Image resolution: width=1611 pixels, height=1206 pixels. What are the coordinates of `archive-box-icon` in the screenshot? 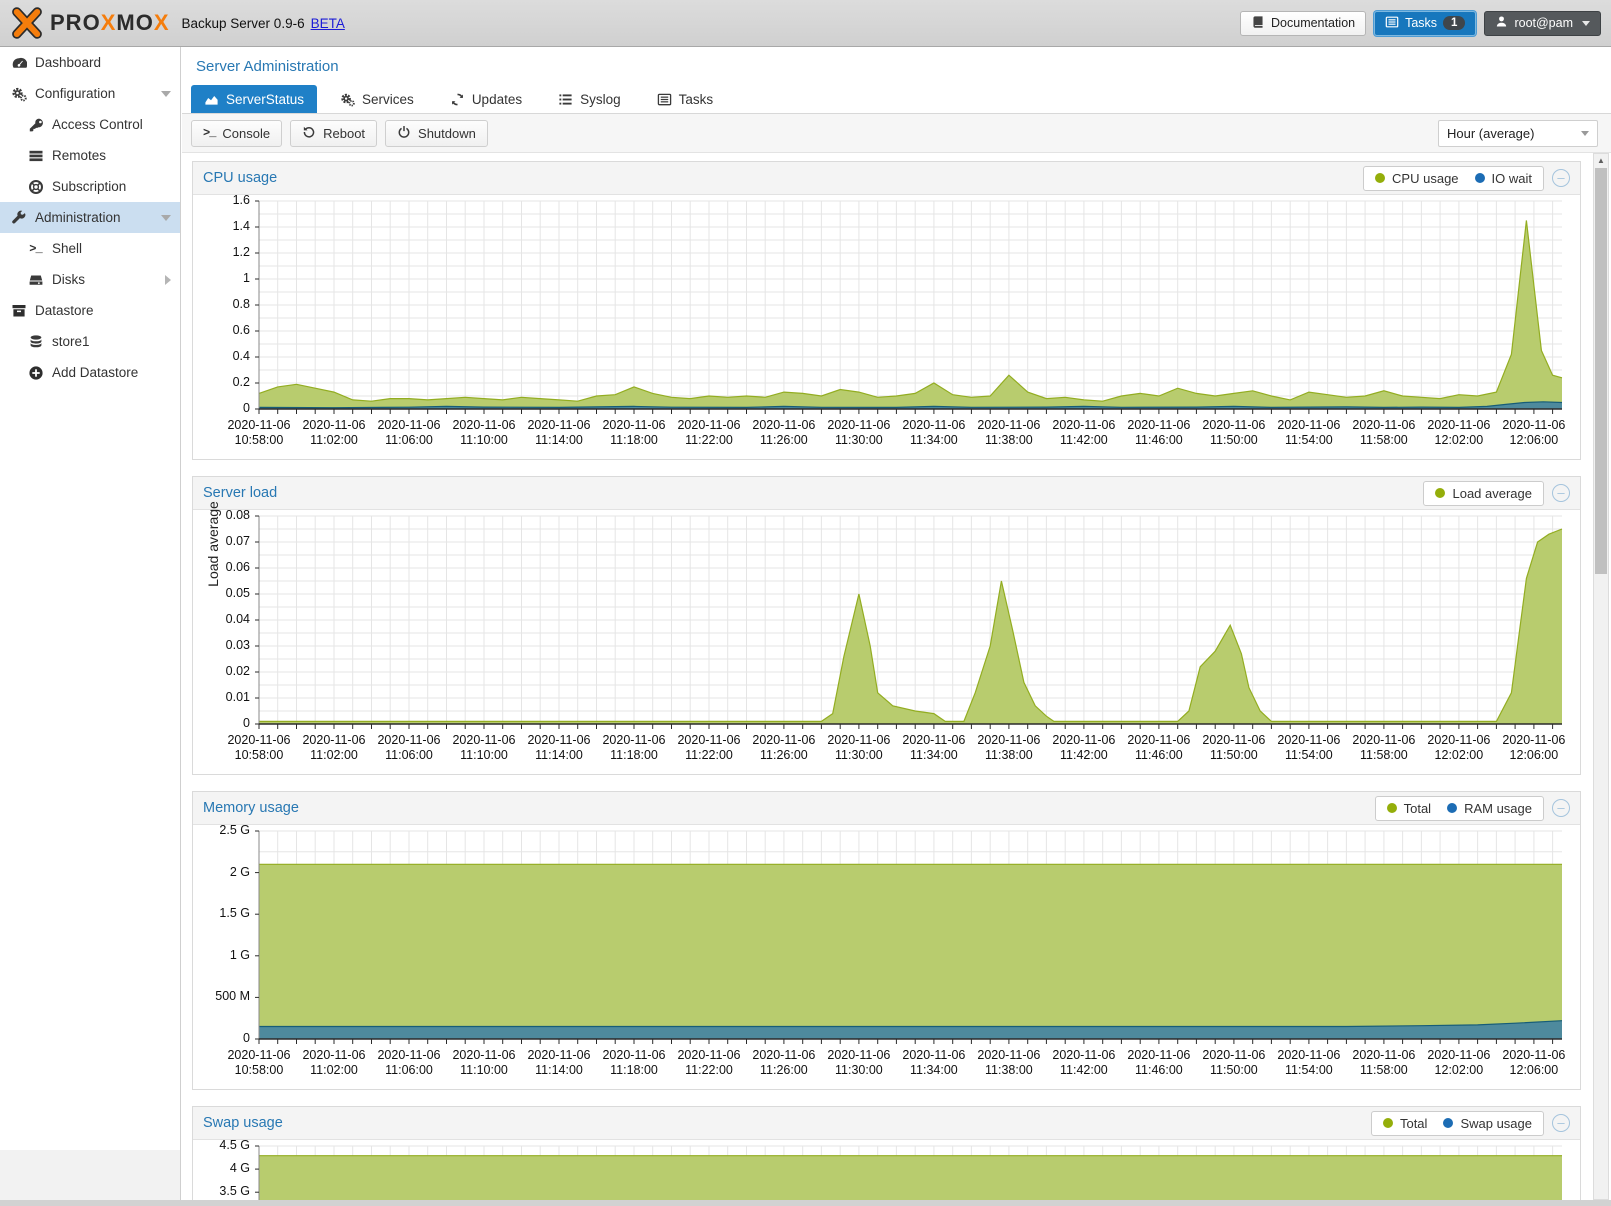 It's located at (18, 310).